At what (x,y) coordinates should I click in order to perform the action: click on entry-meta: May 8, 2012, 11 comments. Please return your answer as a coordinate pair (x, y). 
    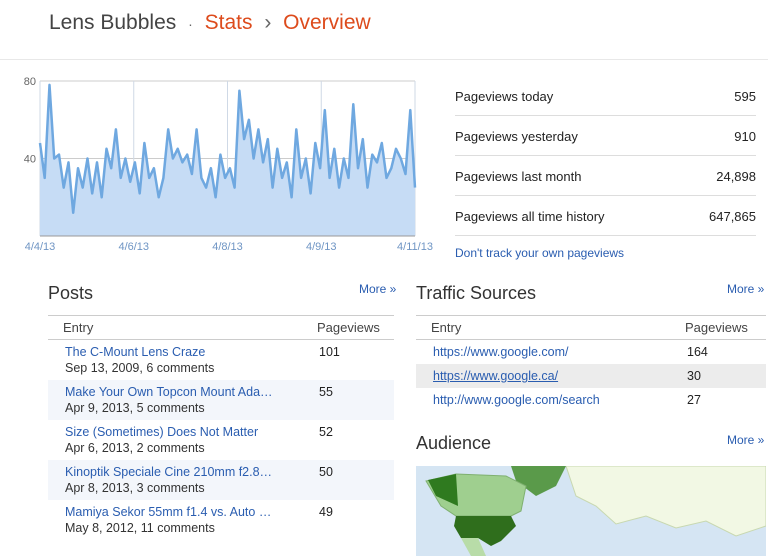
    Looking at the image, I should click on (140, 528).